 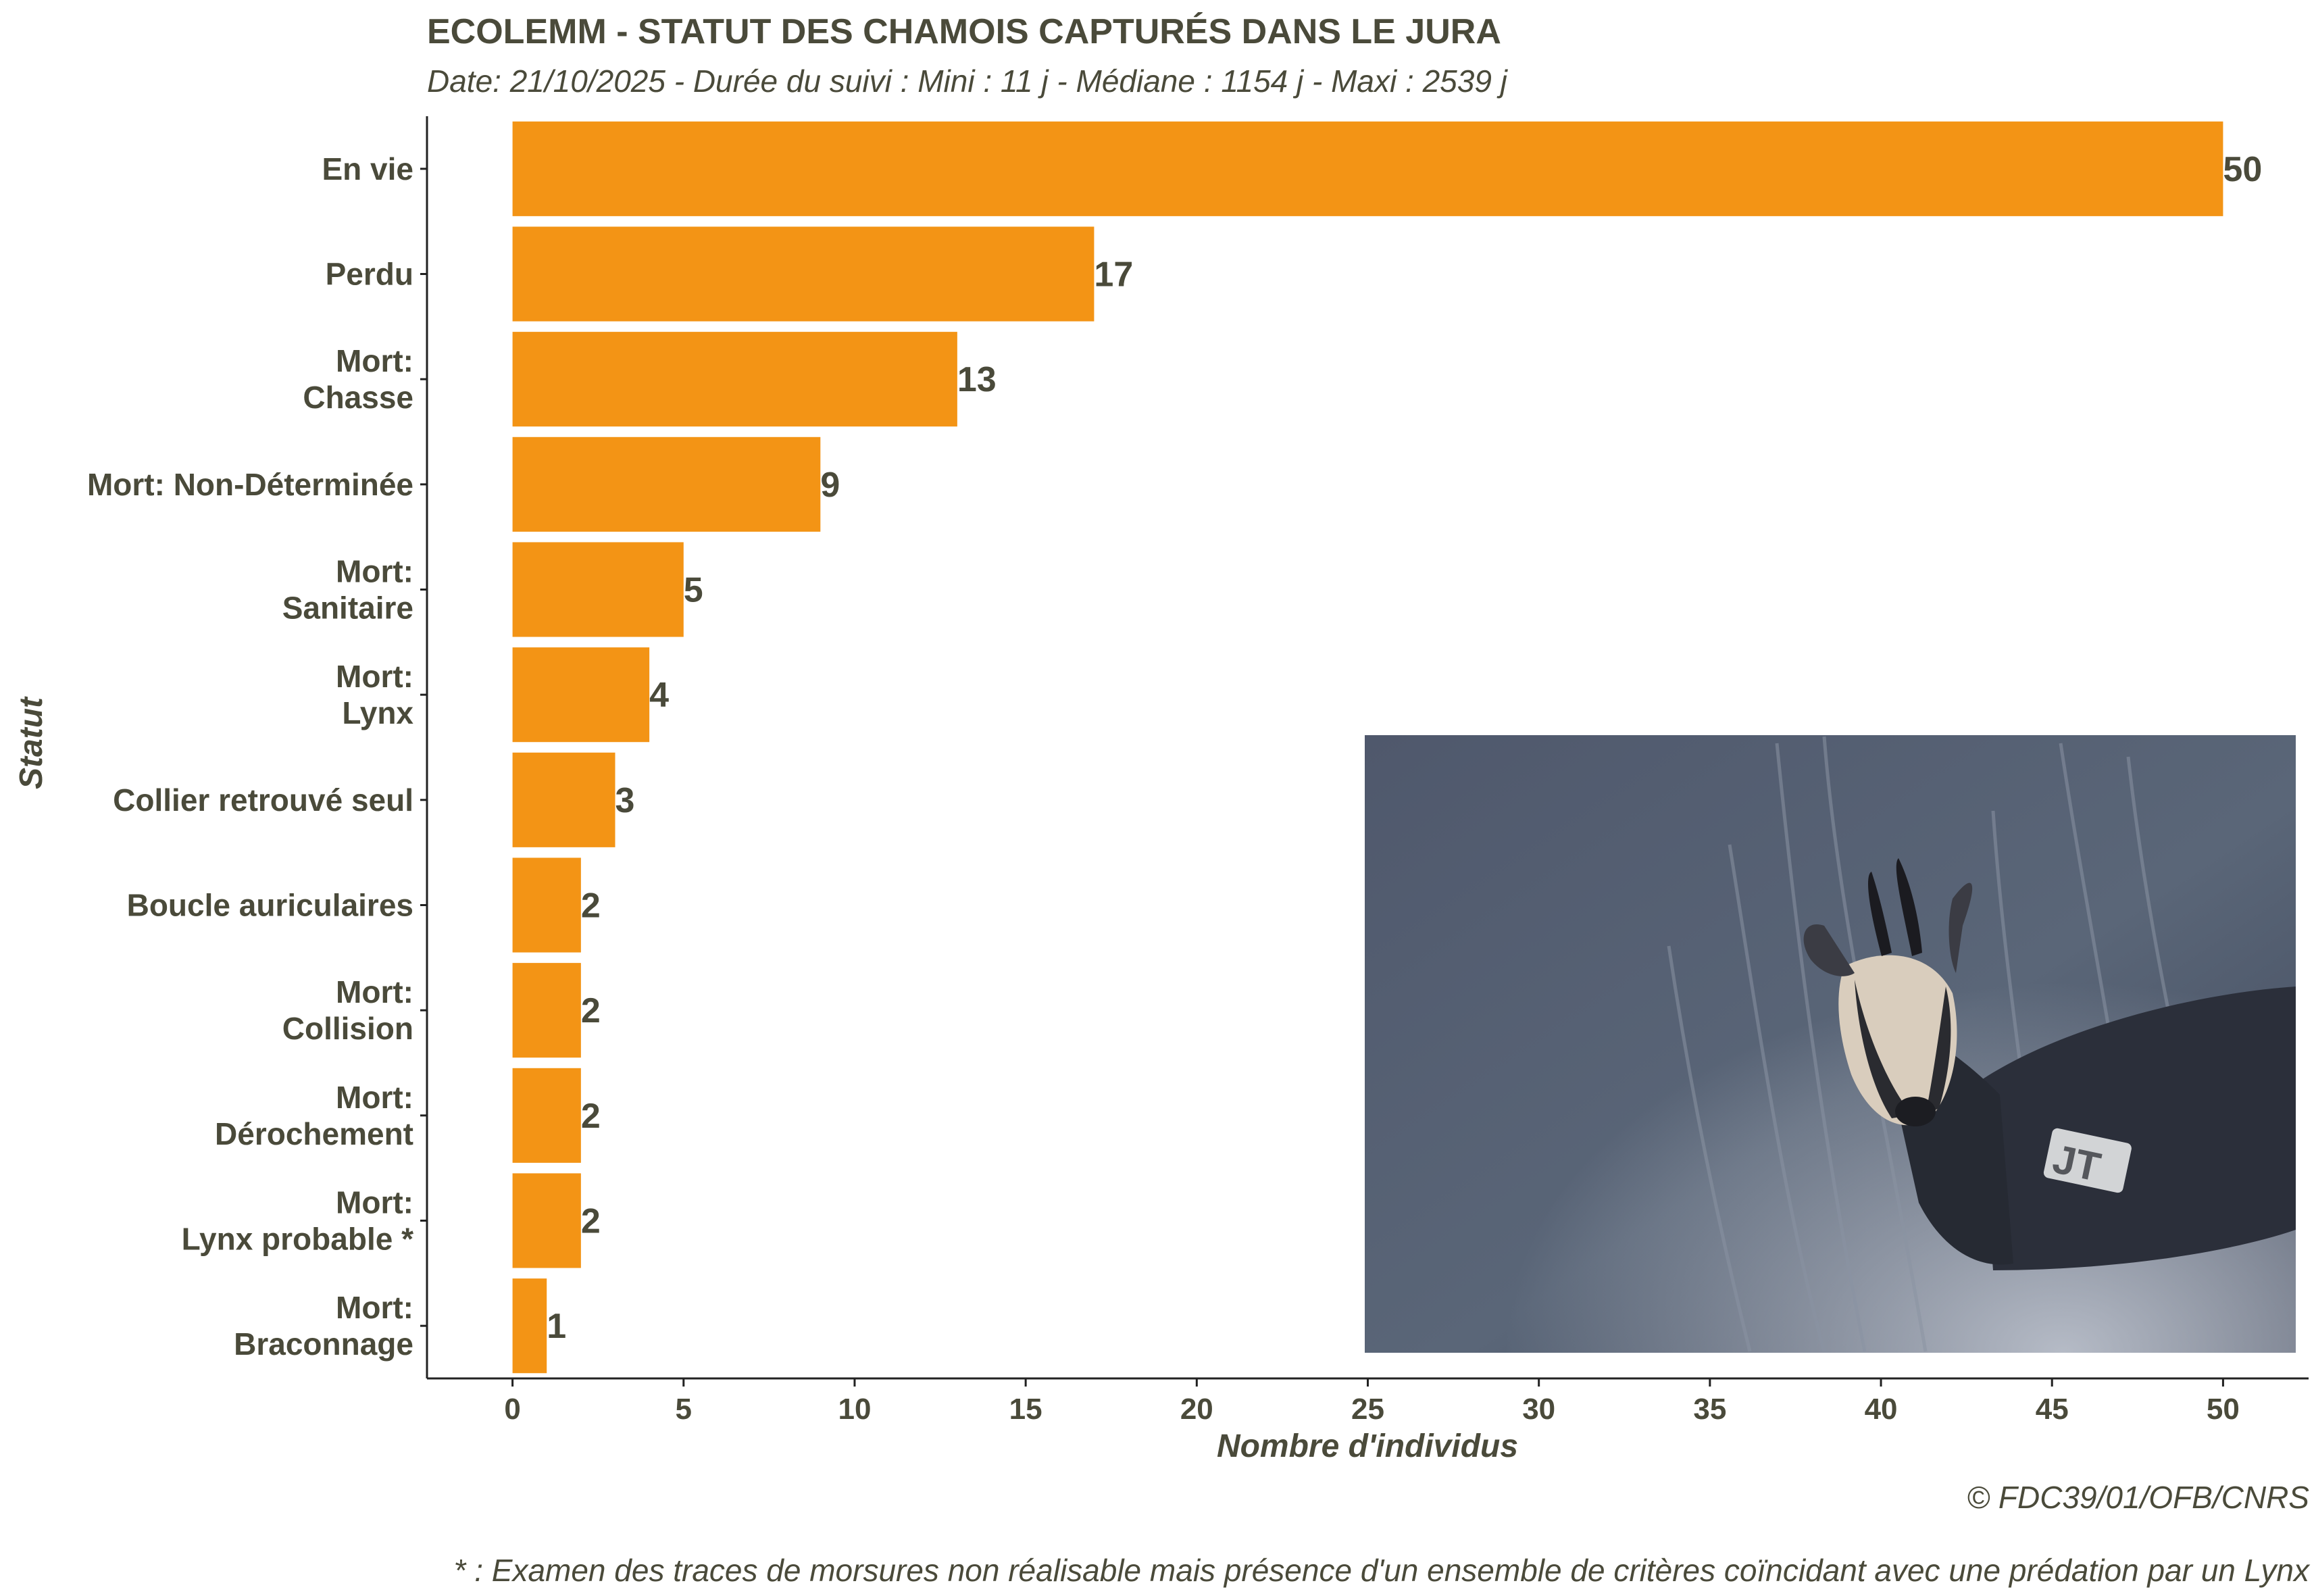 What do you see at coordinates (693, 591) in the screenshot?
I see `value-label: 5` at bounding box center [693, 591].